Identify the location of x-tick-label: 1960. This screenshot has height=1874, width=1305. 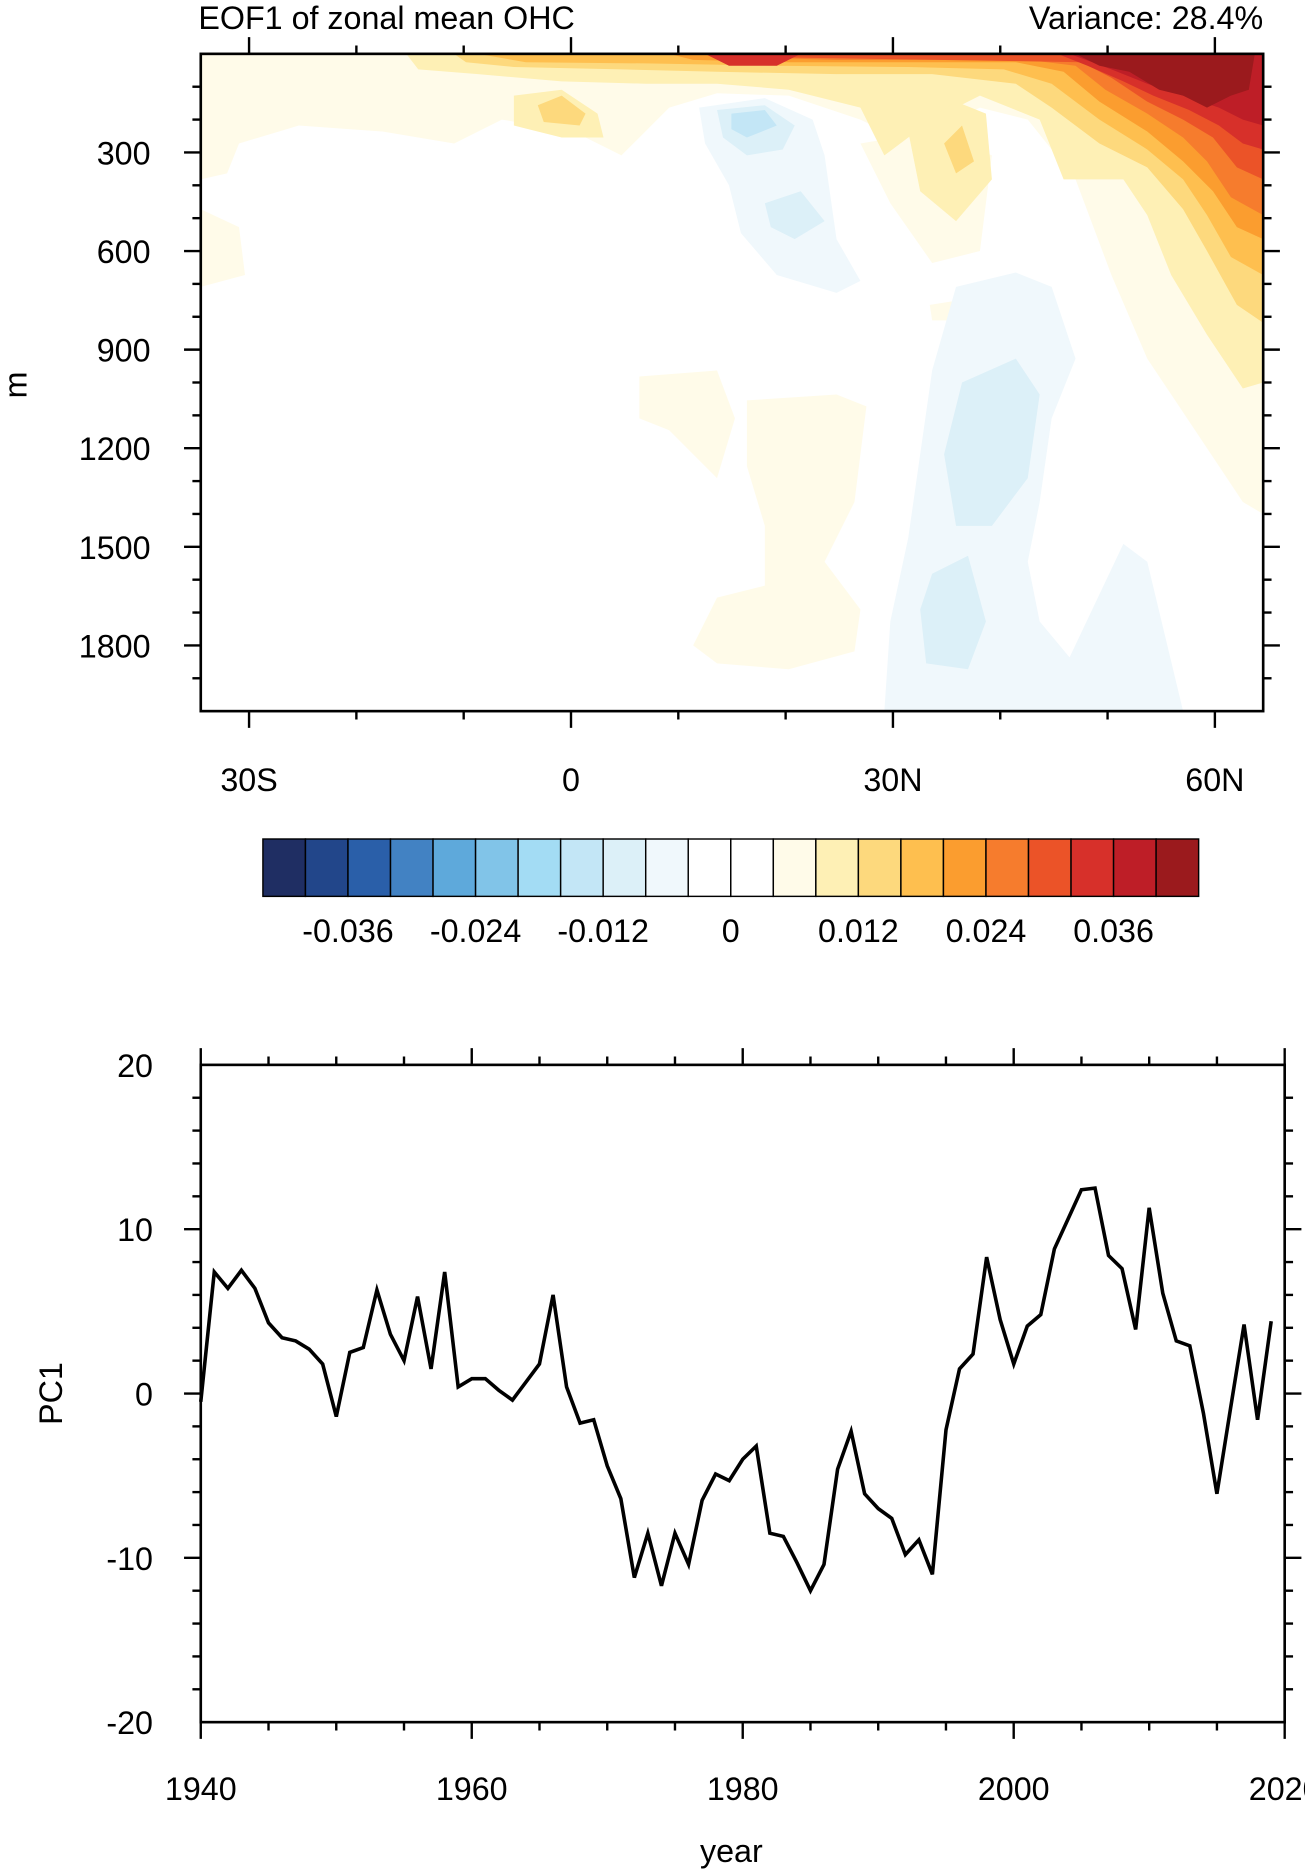
(472, 1789).